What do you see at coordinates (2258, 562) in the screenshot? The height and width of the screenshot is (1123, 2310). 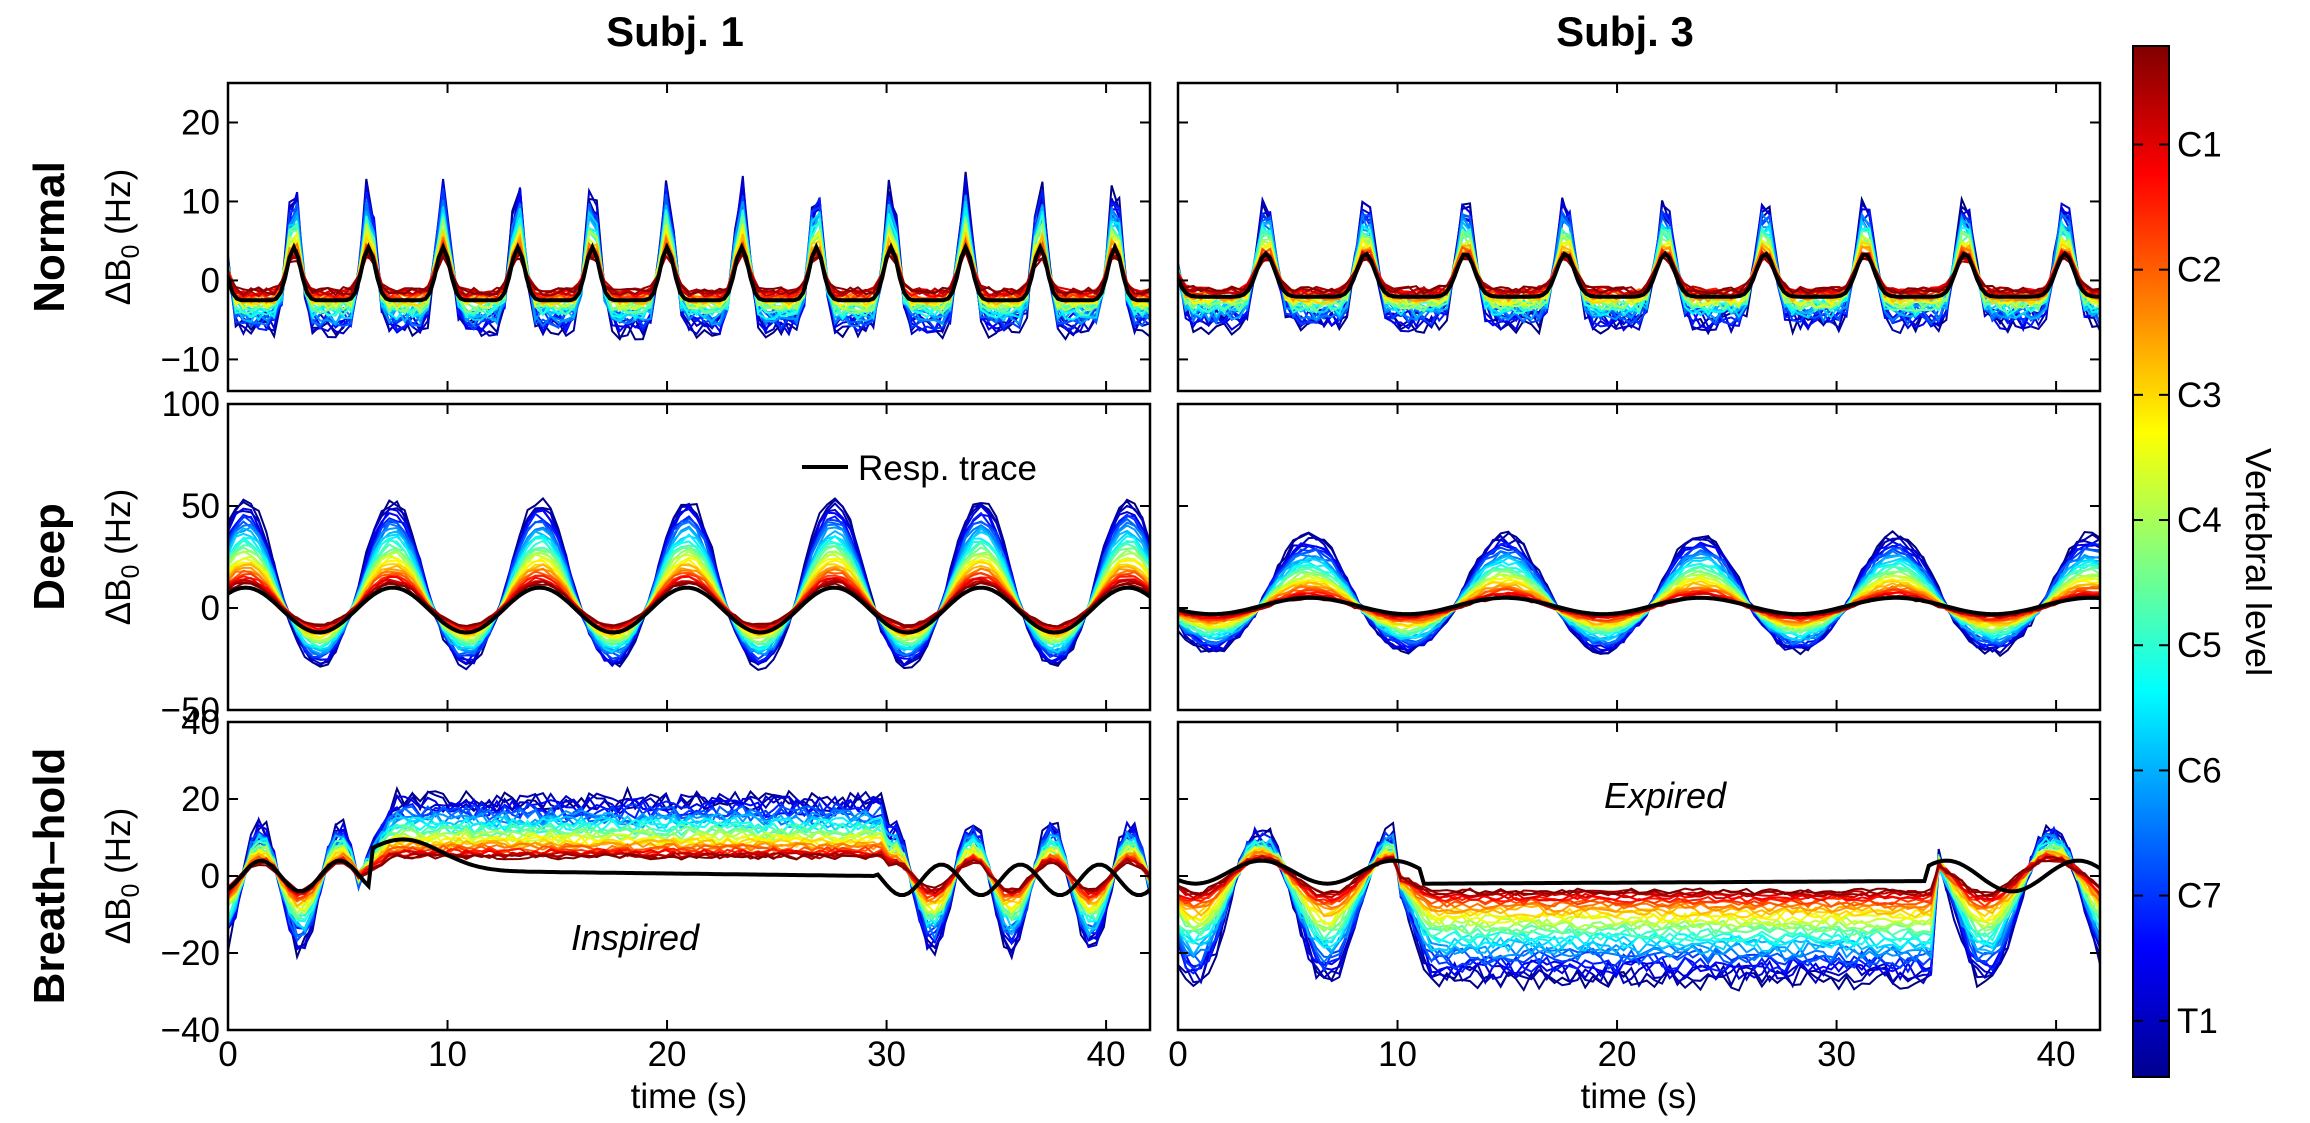 I see `colorbar-label: Vertebral level` at bounding box center [2258, 562].